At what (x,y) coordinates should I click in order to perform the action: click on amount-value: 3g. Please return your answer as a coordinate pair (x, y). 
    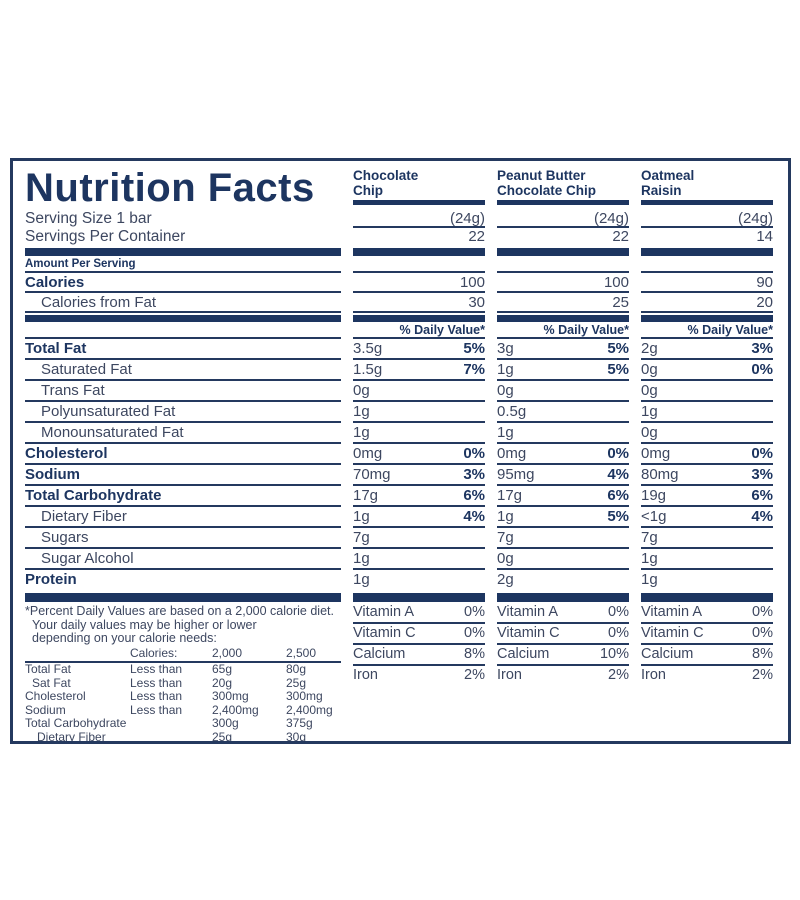
    Looking at the image, I should click on (505, 348).